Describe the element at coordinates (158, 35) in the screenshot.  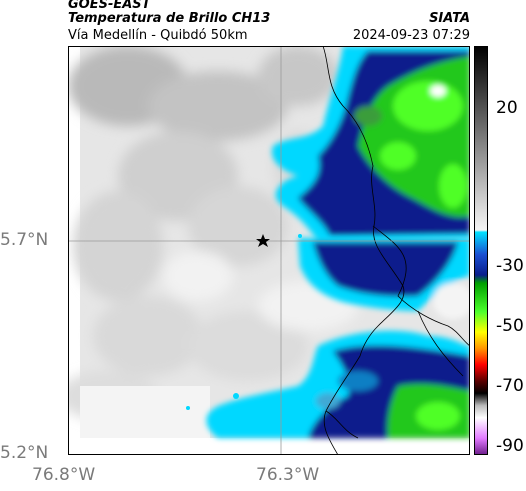
I see `route-subtitle: Vía Medellín - Quibdó 50km` at that location.